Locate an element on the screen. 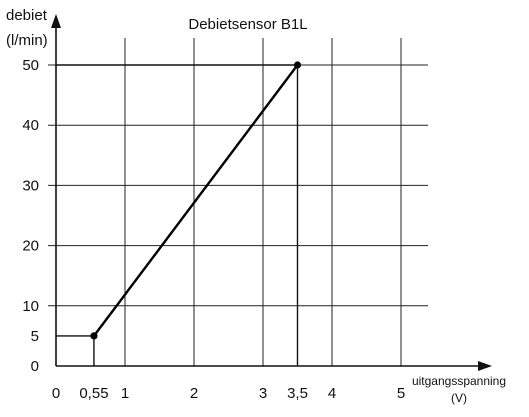 This screenshot has width=529, height=417. x-tick-label: 3 is located at coordinates (263, 393).